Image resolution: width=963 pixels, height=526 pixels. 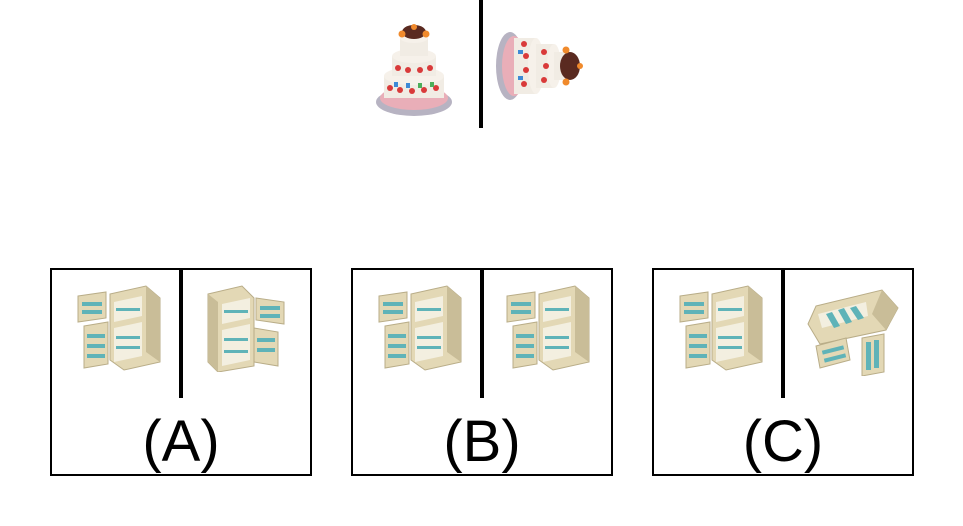 I want to click on option-b: (B), so click(x=482, y=372).